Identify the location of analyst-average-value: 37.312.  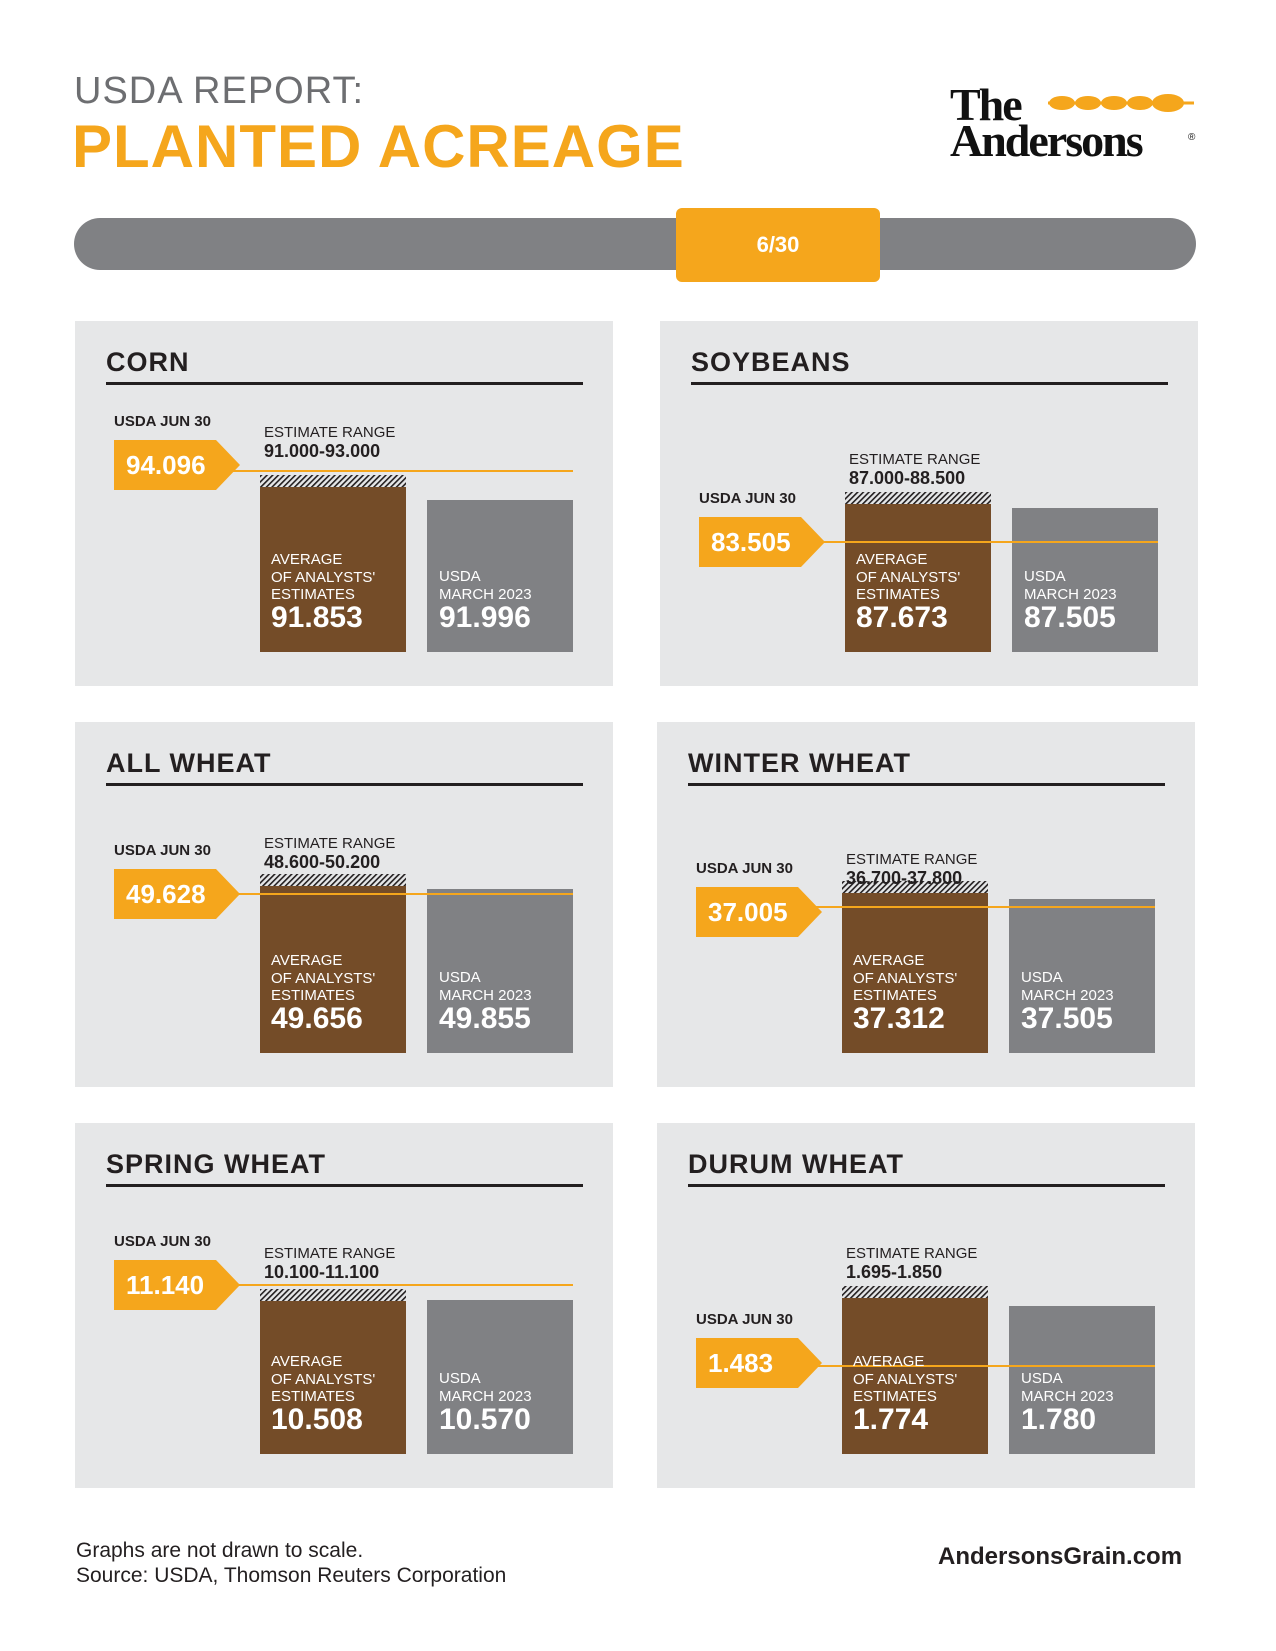
(899, 1018).